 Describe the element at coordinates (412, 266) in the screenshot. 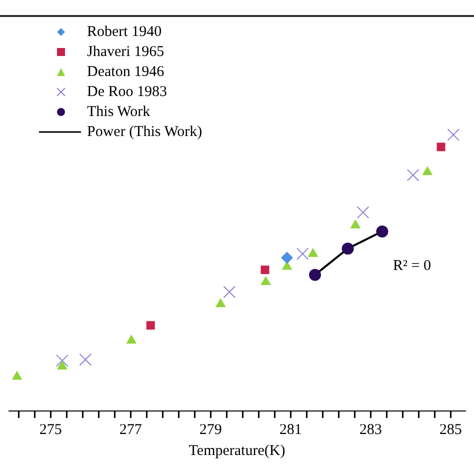

I see `annotation: R² = 0` at that location.